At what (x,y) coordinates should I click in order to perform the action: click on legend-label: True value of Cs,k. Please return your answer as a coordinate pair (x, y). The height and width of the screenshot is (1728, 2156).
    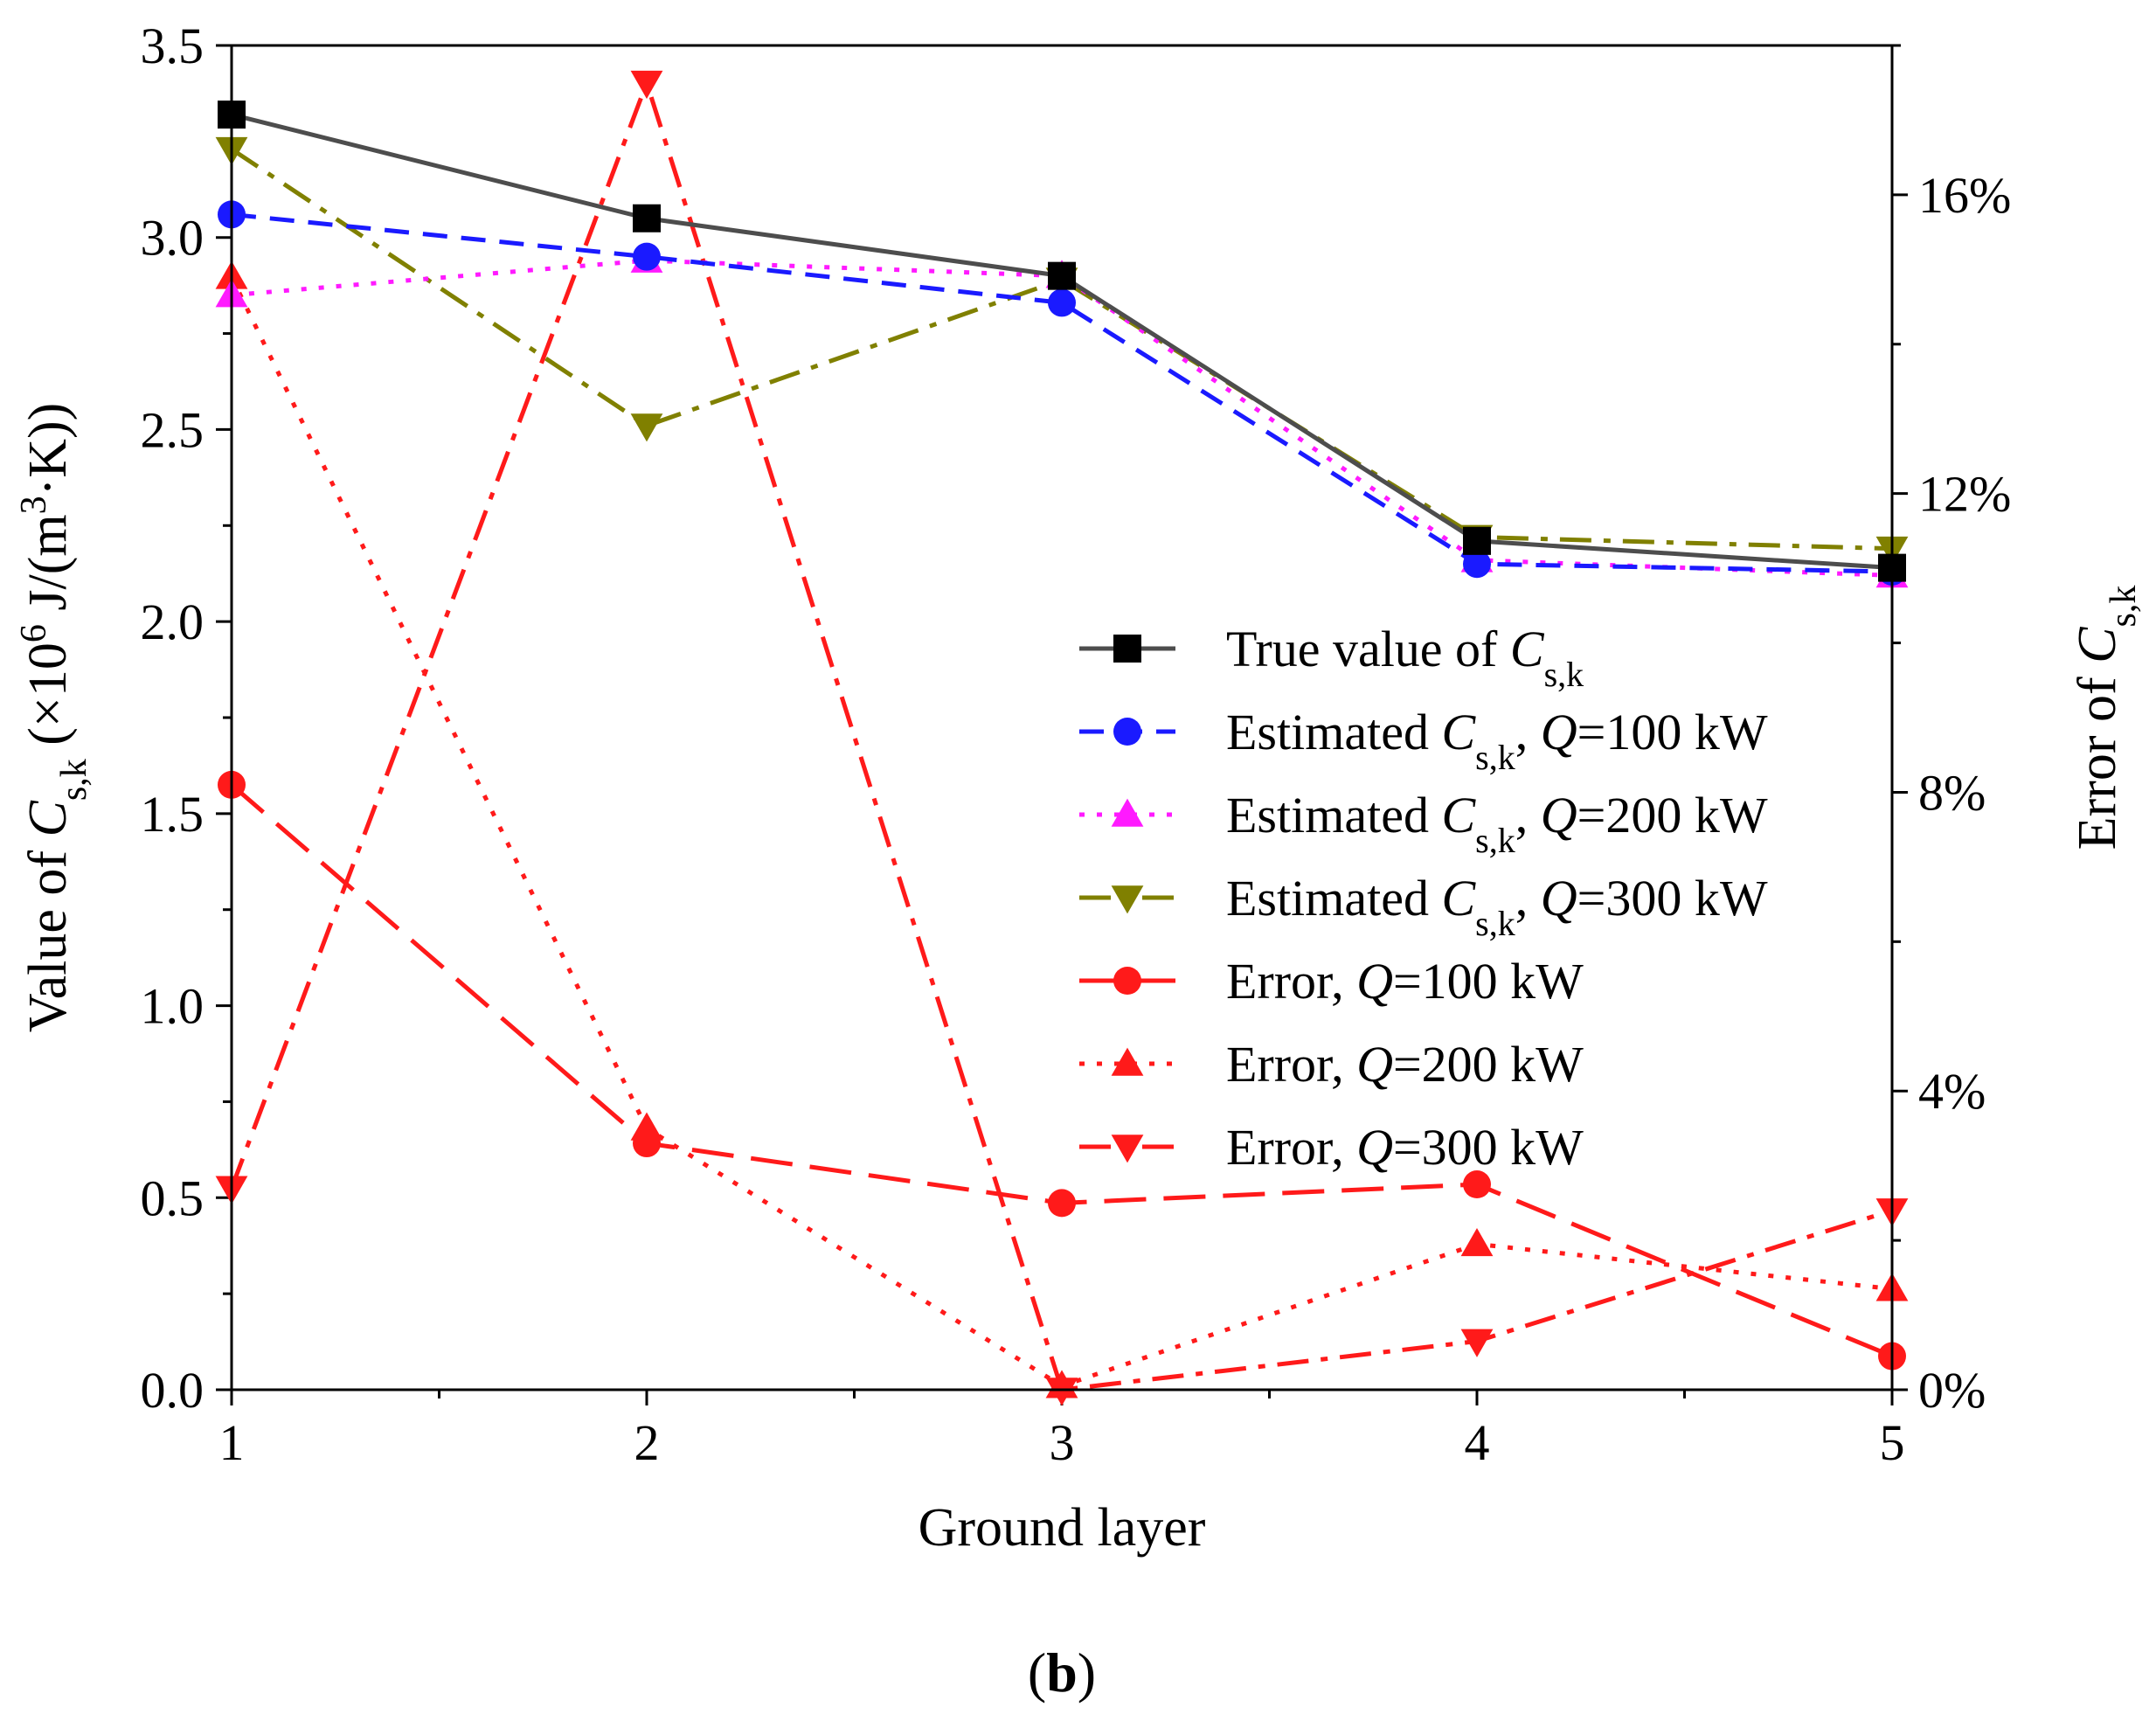
    Looking at the image, I should click on (1405, 658).